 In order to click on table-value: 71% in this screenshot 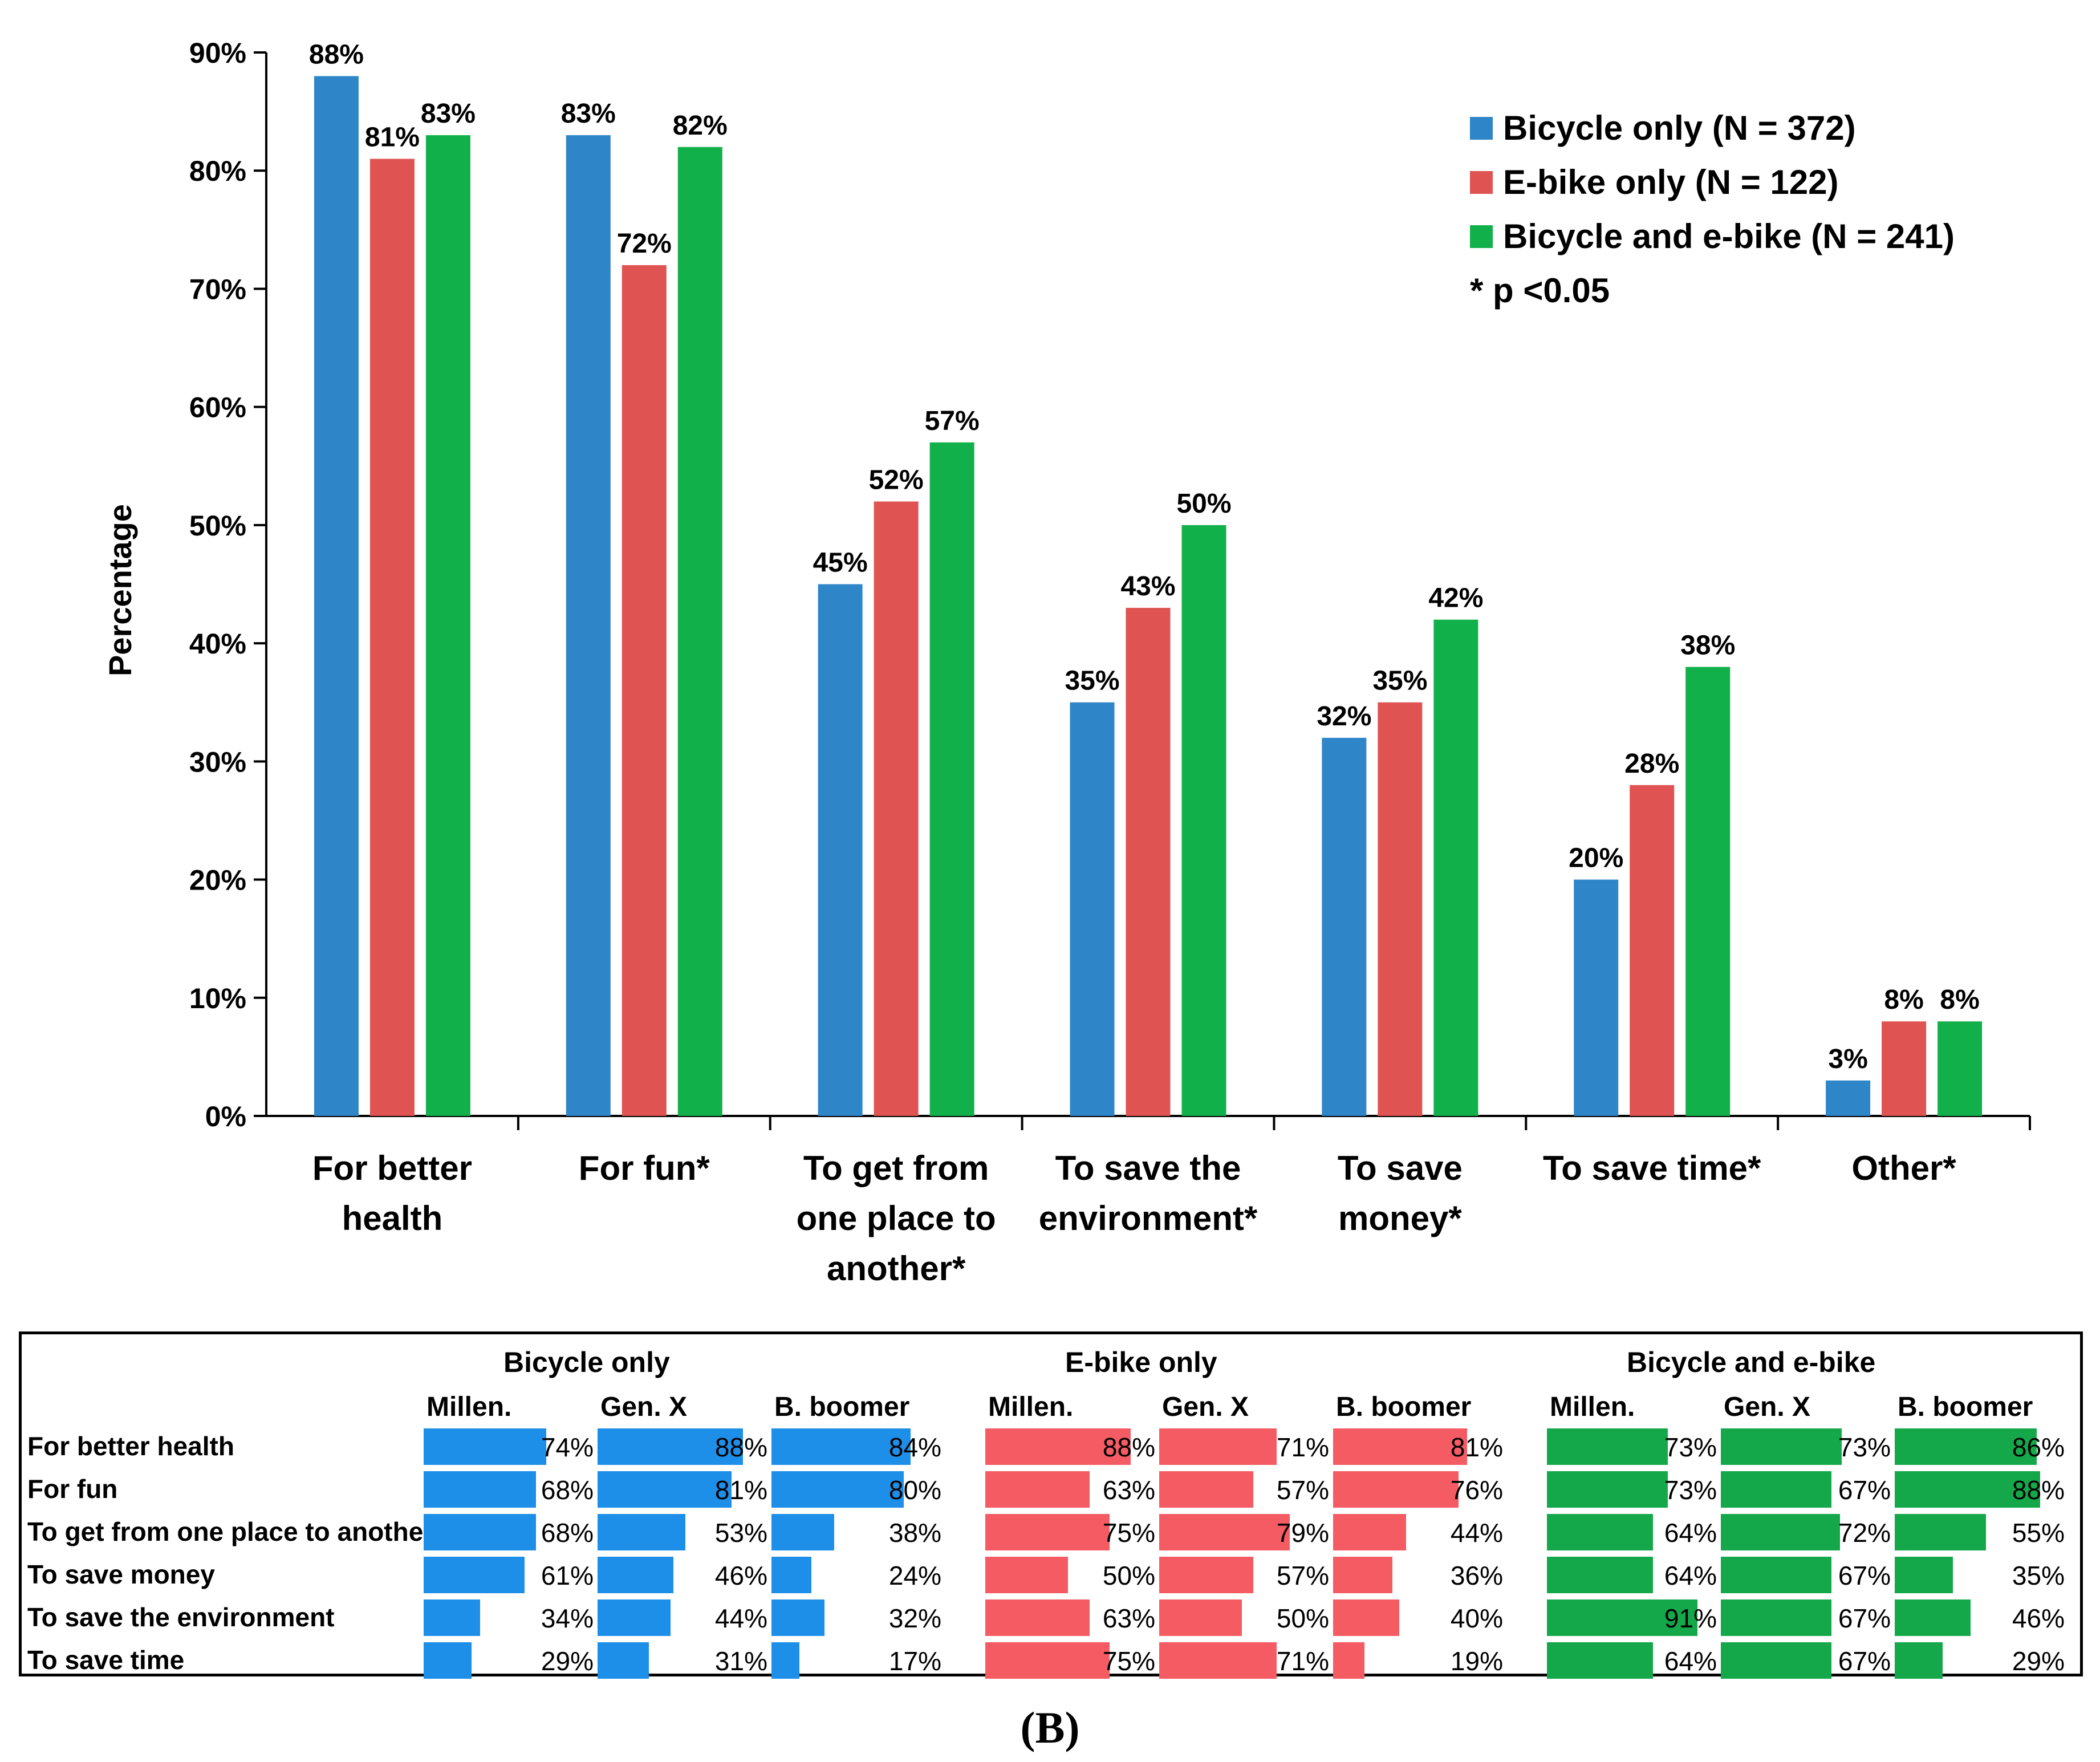, I will do `click(1302, 1447)`.